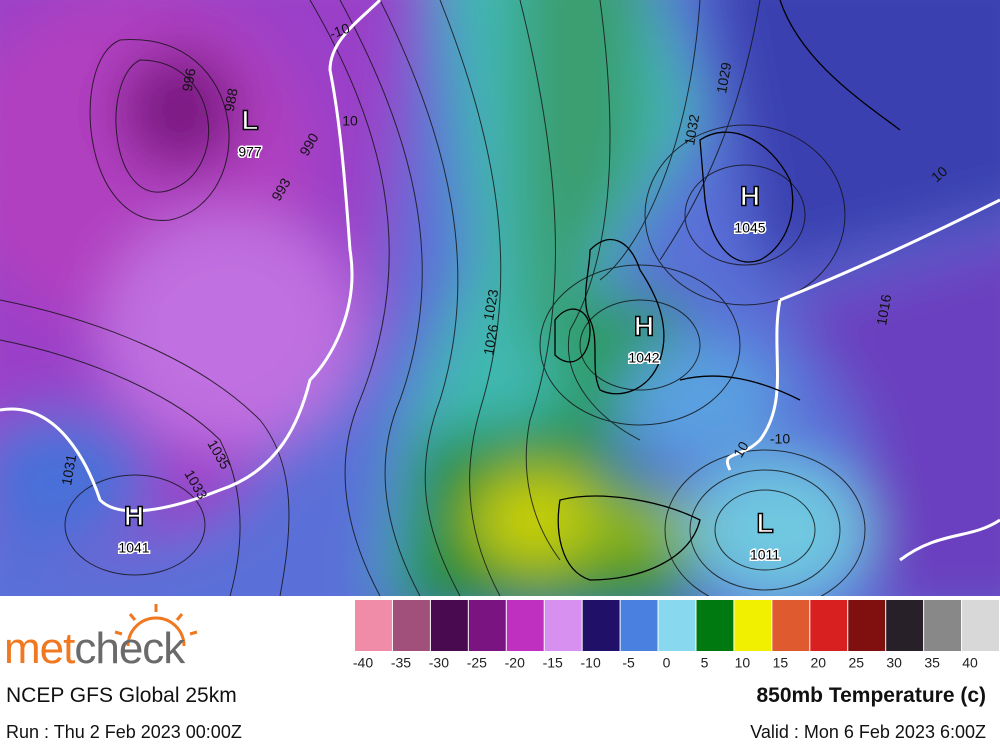  What do you see at coordinates (250, 152) in the screenshot?
I see `system-pressure: 977` at bounding box center [250, 152].